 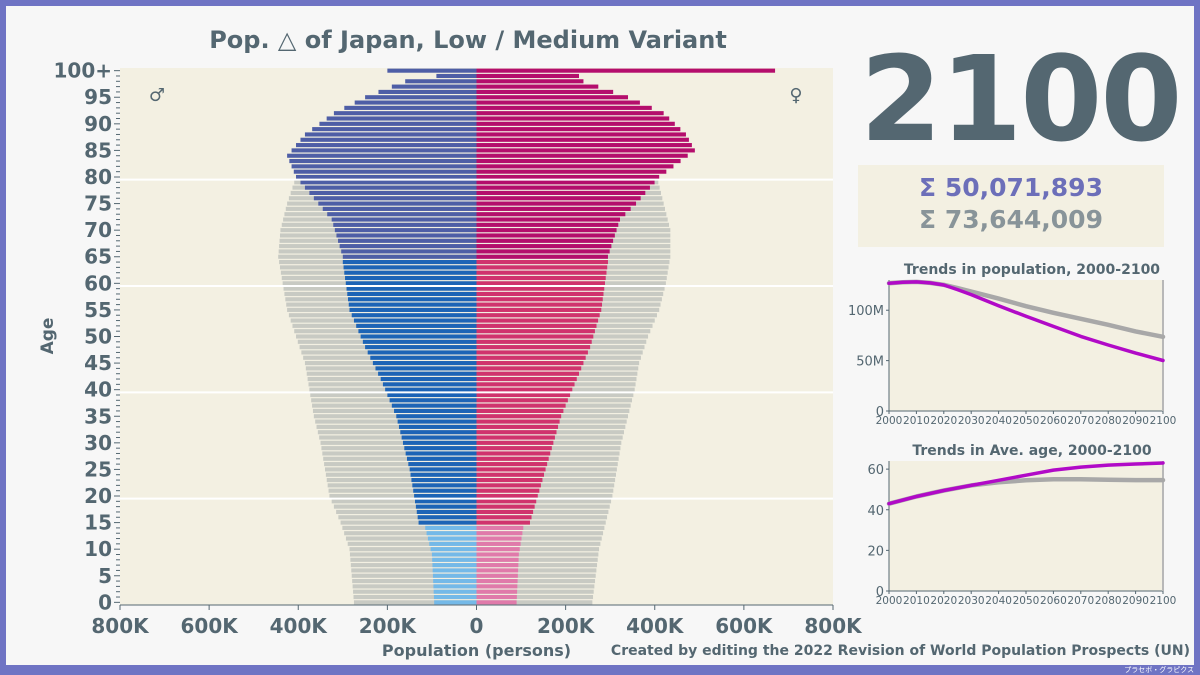 I want to click on trend-x-tick-label: 2010, so click(x=916, y=421).